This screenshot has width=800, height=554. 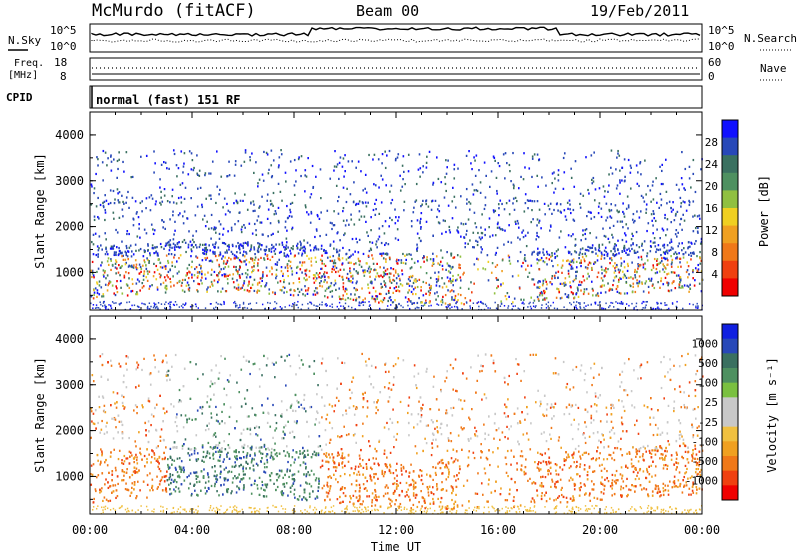 I want to click on freq-tick-top-left: 18, so click(x=60, y=62).